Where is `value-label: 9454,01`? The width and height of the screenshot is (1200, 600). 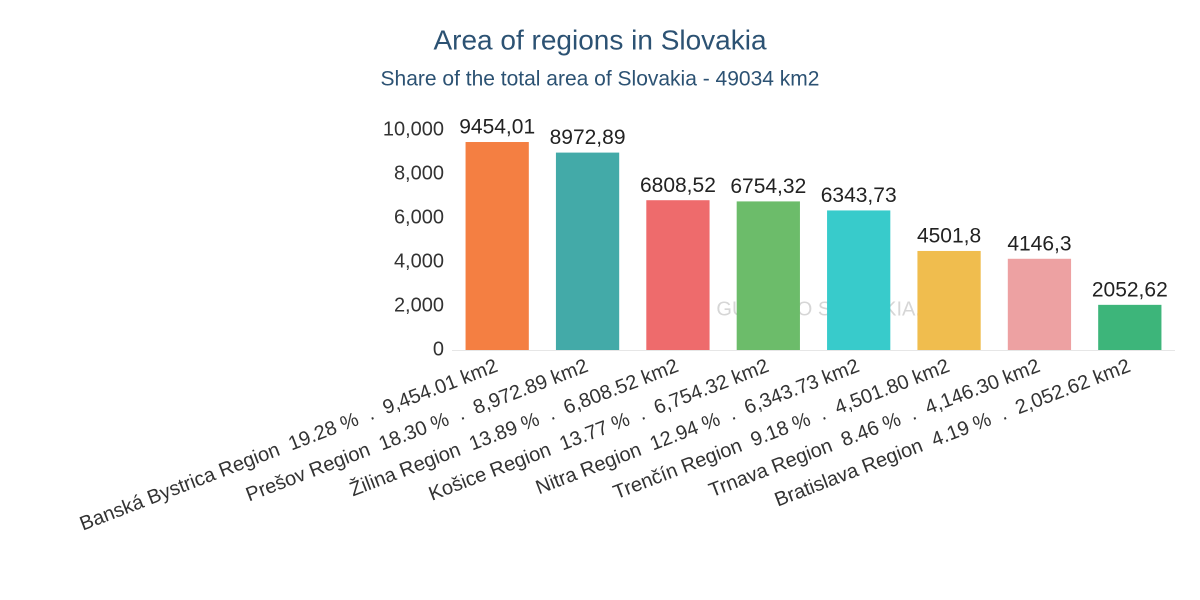 value-label: 9454,01 is located at coordinates (497, 127).